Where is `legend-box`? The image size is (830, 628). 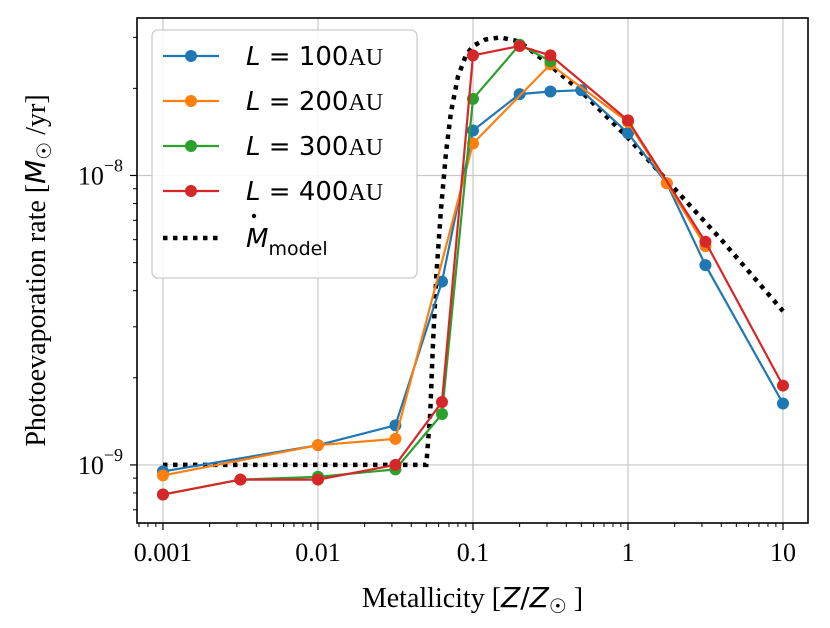
legend-box is located at coordinates (284, 154).